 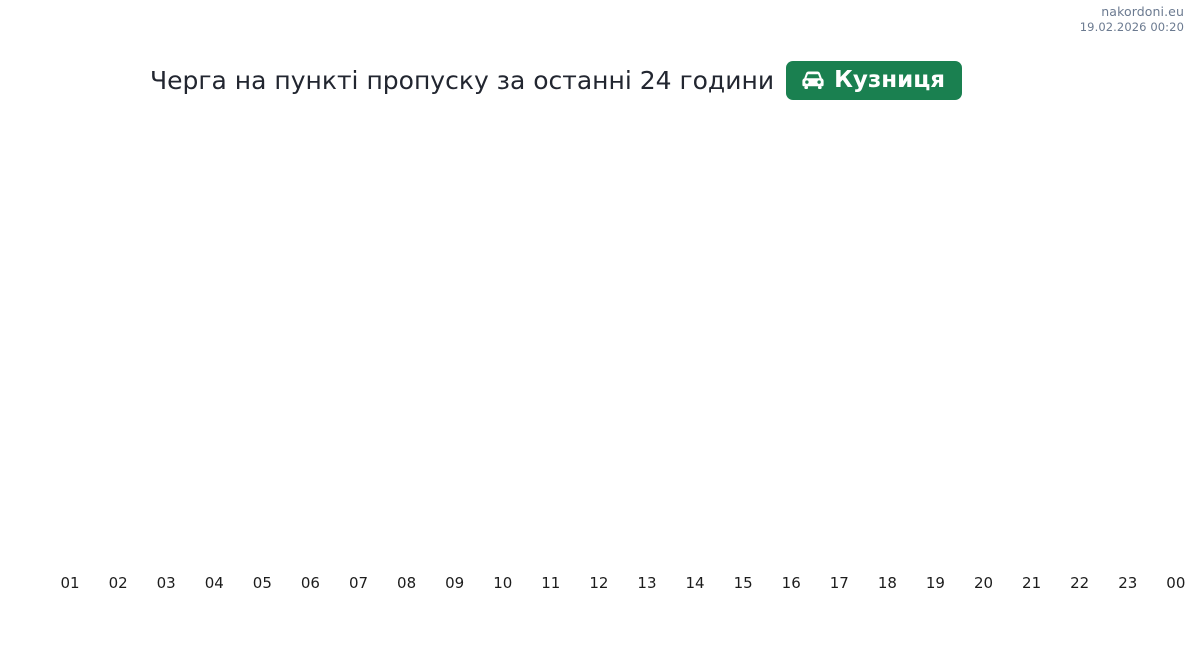 What do you see at coordinates (743, 583) in the screenshot?
I see `x-axis-tick: 15` at bounding box center [743, 583].